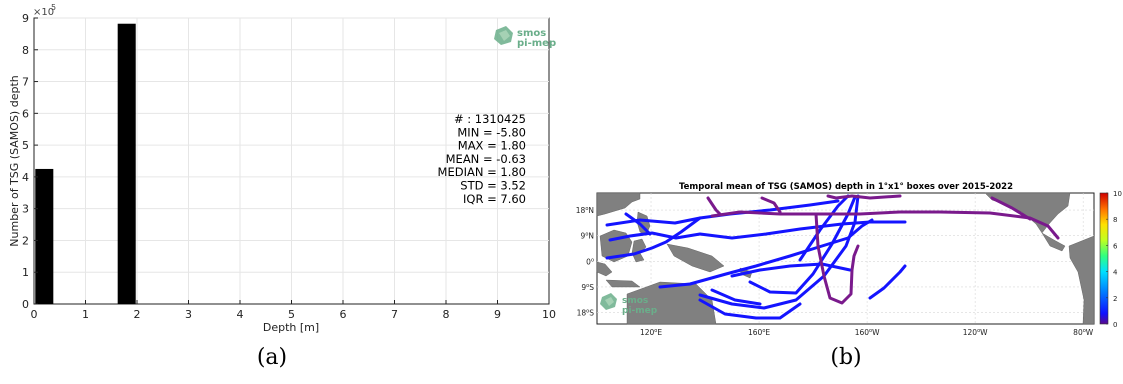 The width and height of the screenshot is (1123, 384). I want to click on stats-line: STD = 3.52, so click(493, 186).